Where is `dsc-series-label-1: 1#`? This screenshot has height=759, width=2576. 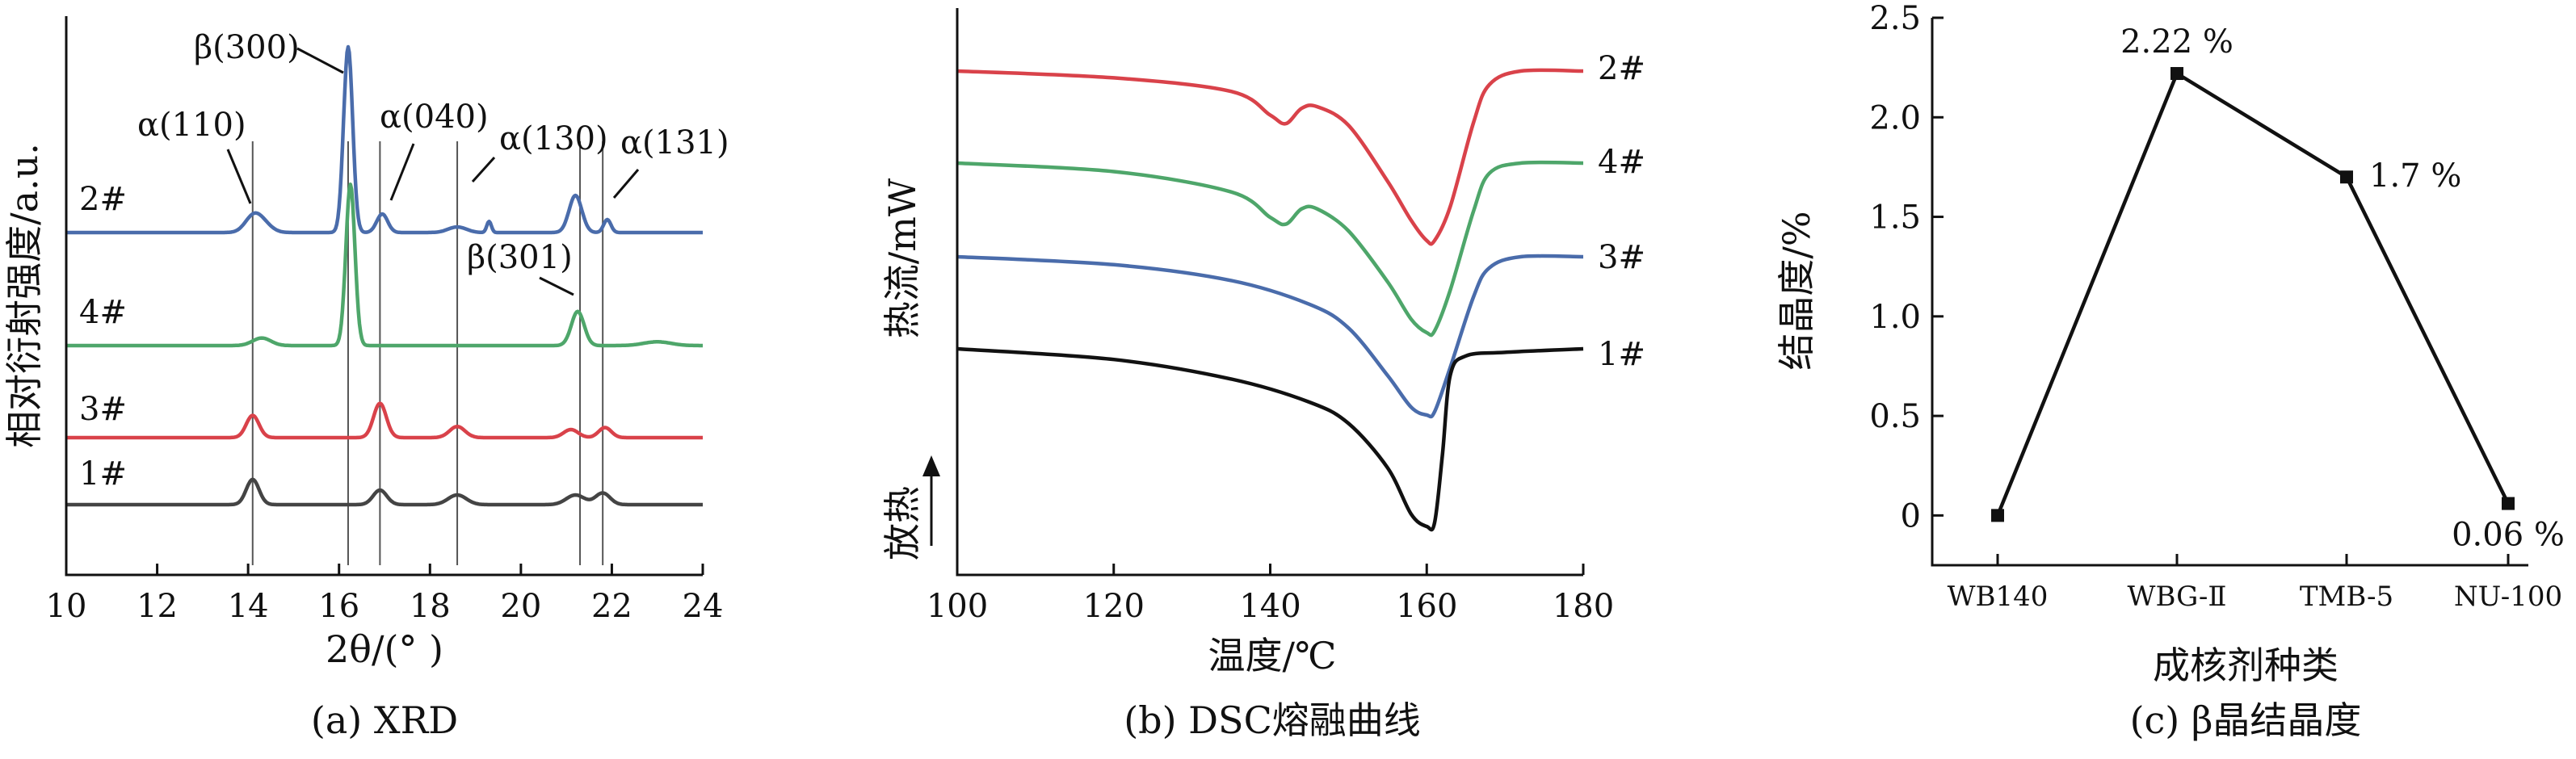
dsc-series-label-1: 1# is located at coordinates (1622, 354).